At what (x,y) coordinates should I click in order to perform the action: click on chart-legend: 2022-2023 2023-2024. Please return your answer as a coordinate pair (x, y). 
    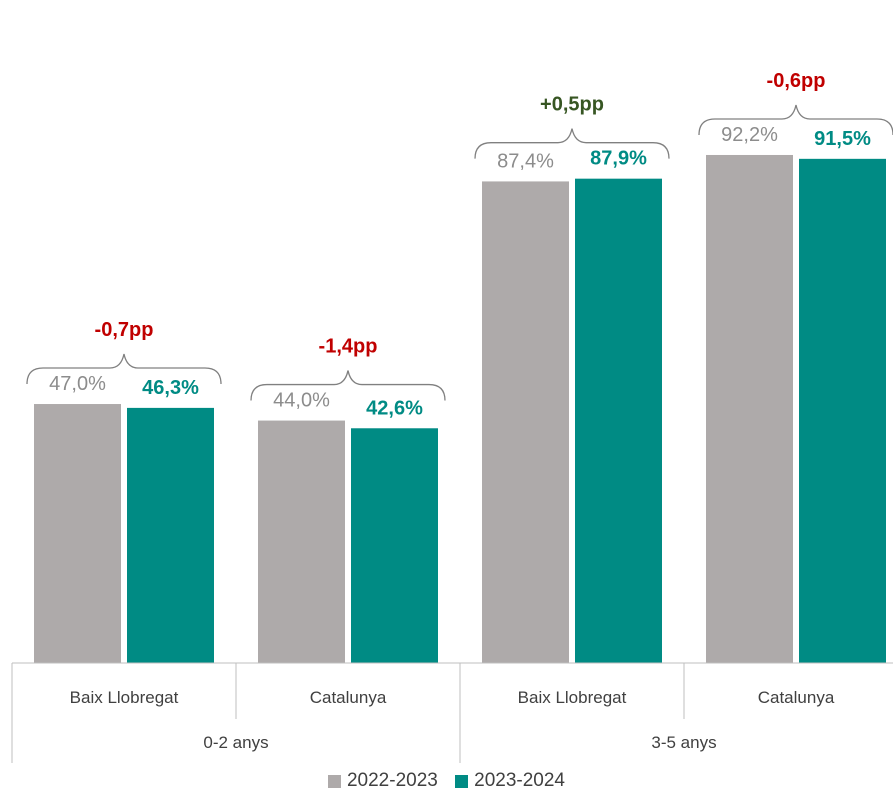
    Looking at the image, I should click on (446, 782).